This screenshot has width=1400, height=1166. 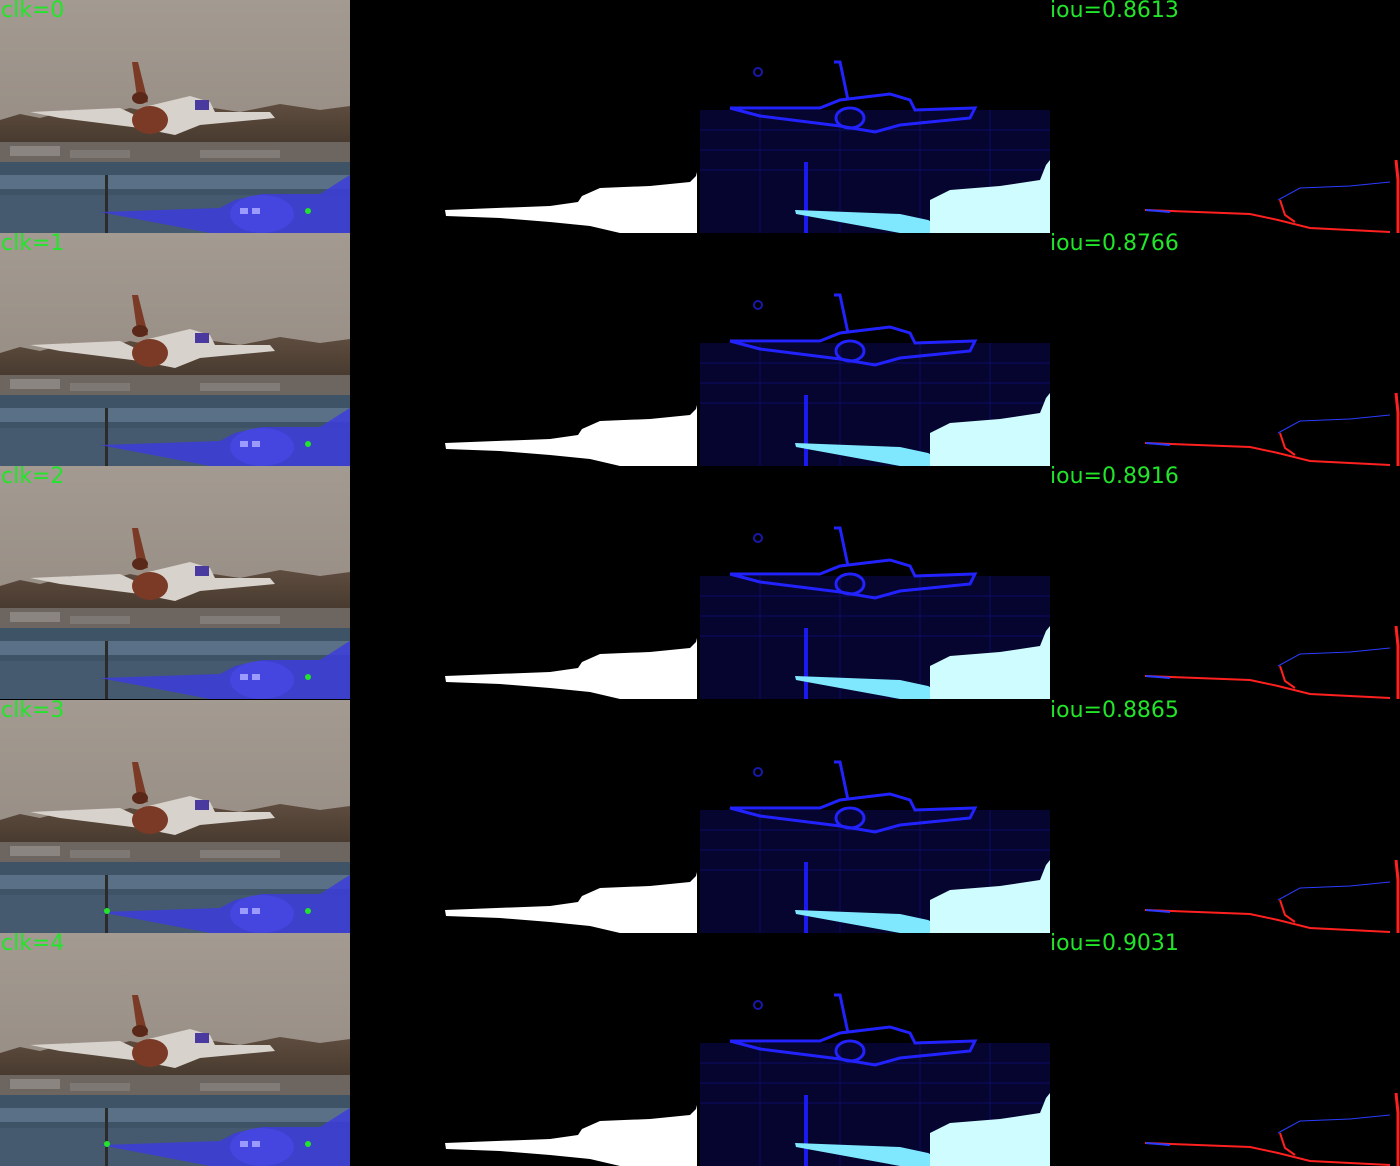 What do you see at coordinates (33, 478) in the screenshot?
I see `click-count-label: clk=2` at bounding box center [33, 478].